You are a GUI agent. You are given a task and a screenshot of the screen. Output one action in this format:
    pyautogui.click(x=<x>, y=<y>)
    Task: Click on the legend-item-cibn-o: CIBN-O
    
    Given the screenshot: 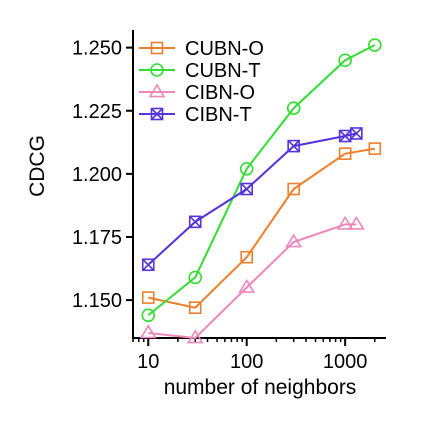 What is the action you would take?
    pyautogui.click(x=197, y=93)
    